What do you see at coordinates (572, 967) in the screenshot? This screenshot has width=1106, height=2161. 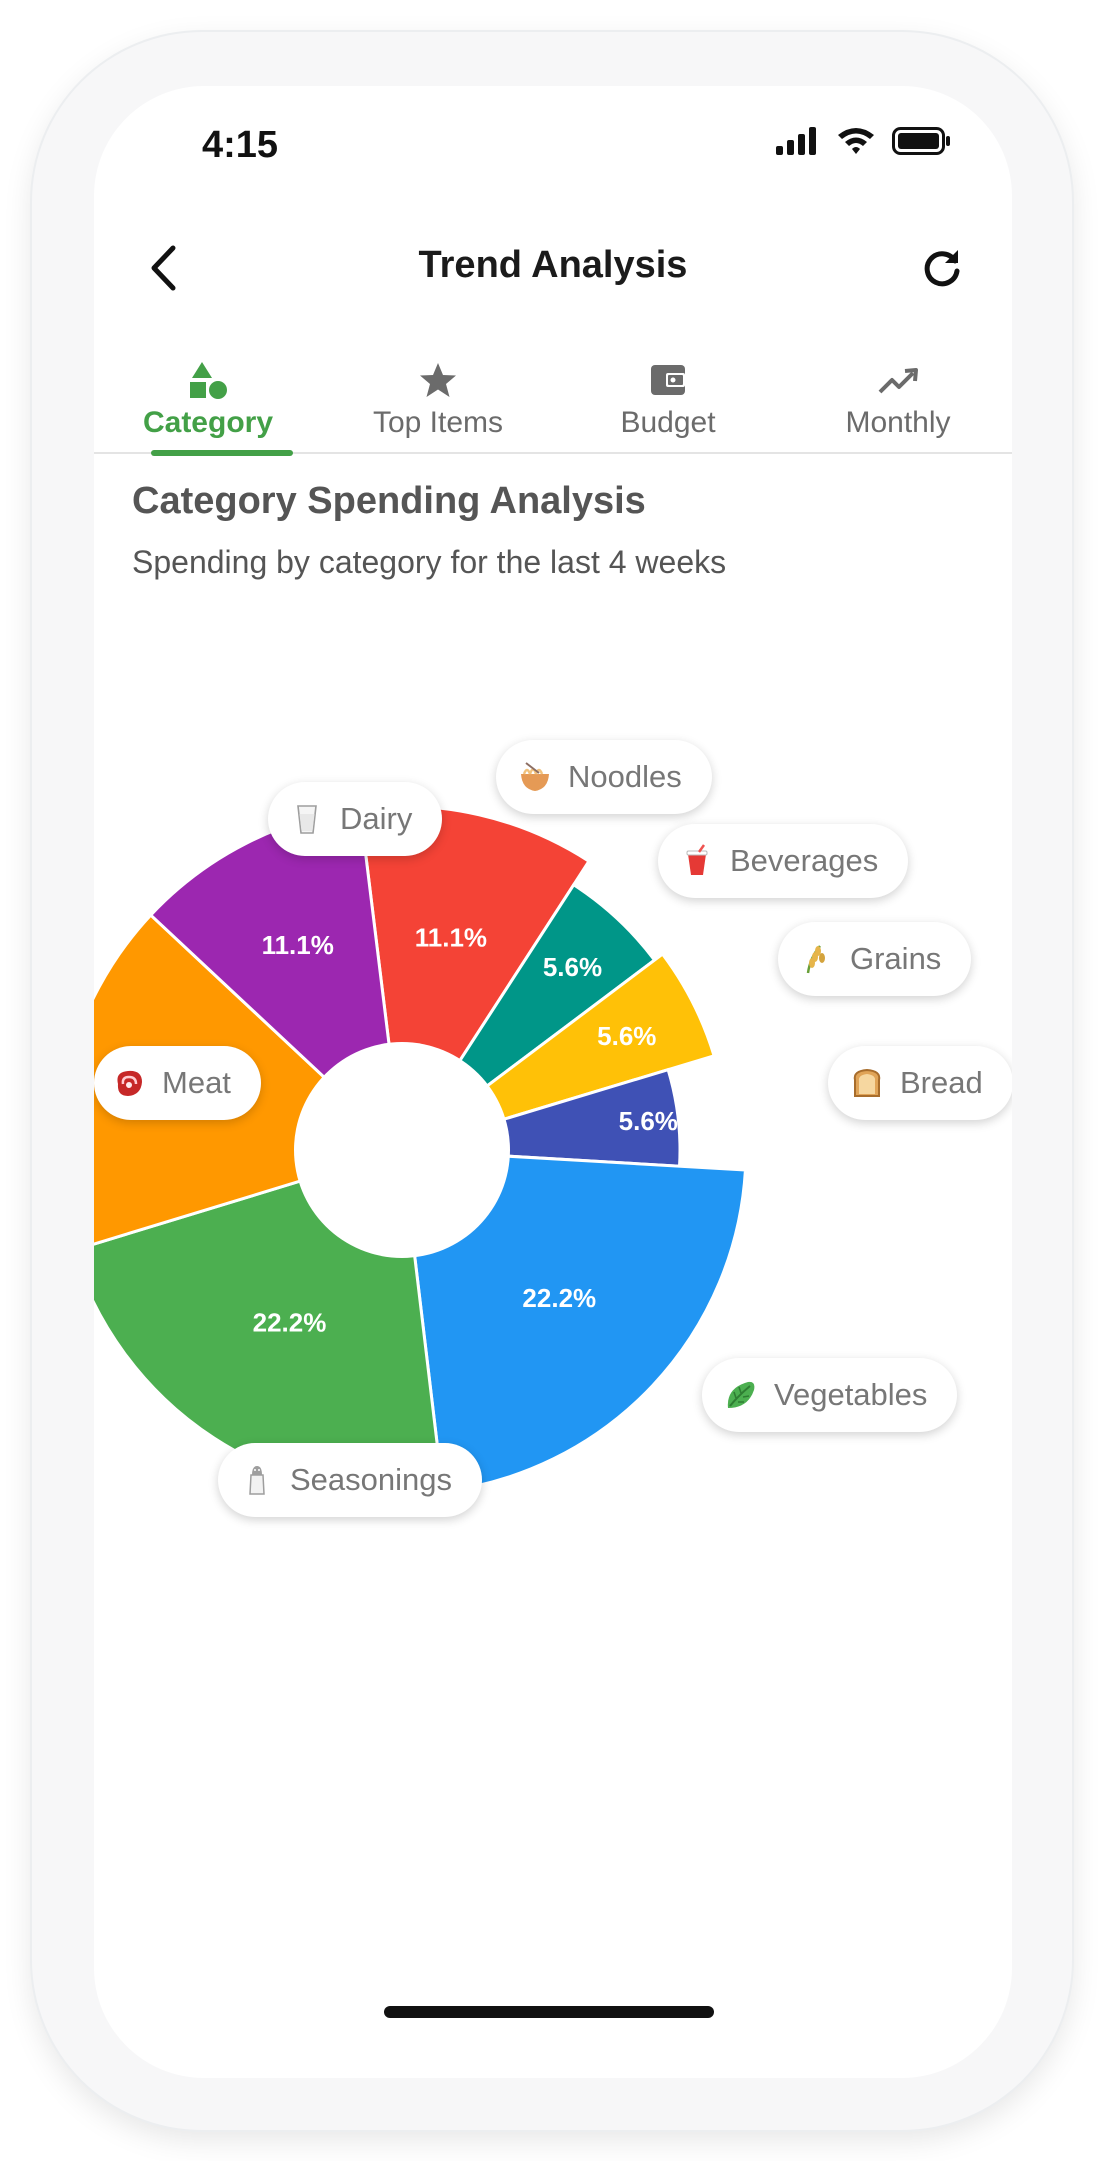 I see `slice-percent-label-beverages: 5.6%` at bounding box center [572, 967].